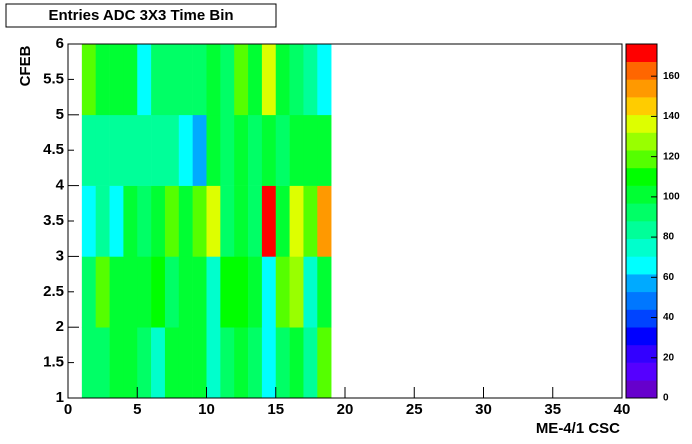  Describe the element at coordinates (60, 185) in the screenshot. I see `y-tick-label: 4` at that location.